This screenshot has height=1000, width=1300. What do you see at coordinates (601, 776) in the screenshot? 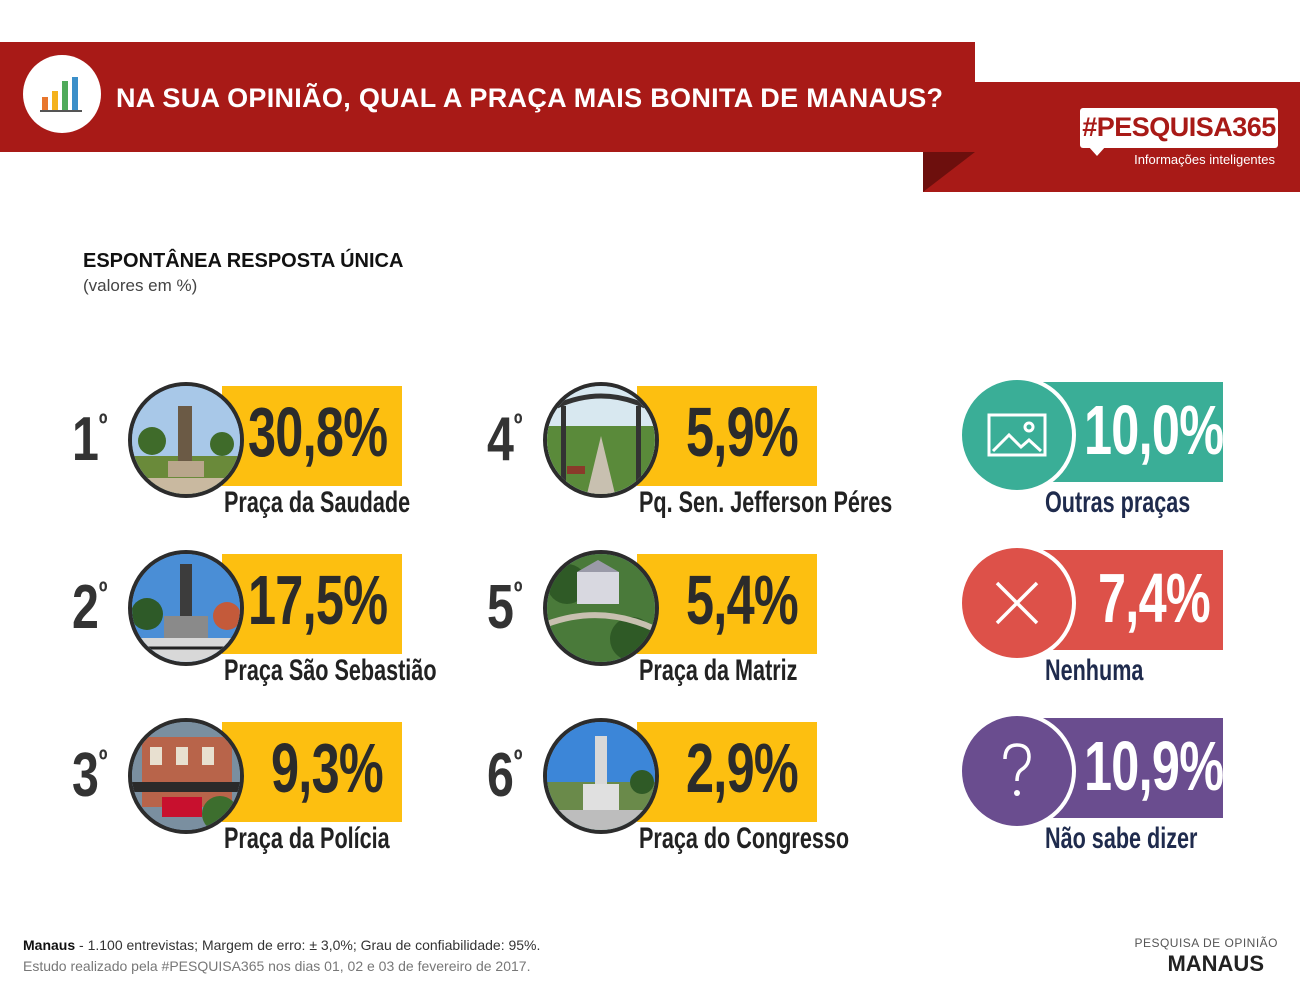
I see `photo-praca-congresso` at bounding box center [601, 776].